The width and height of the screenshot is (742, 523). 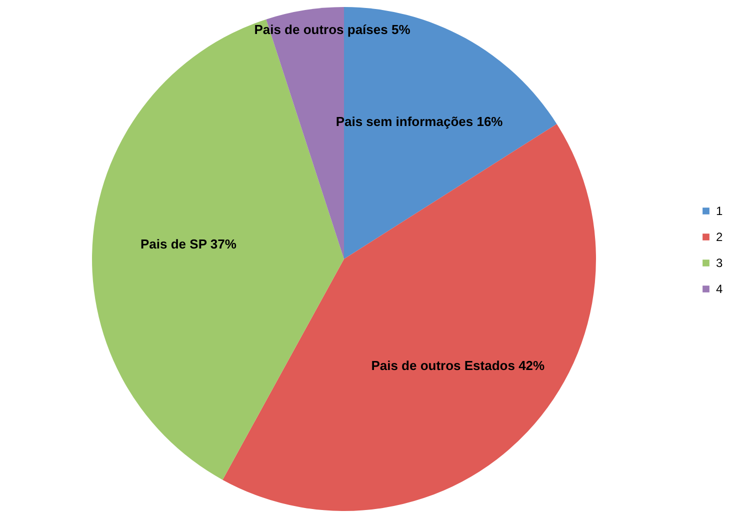 What do you see at coordinates (719, 263) in the screenshot?
I see `legend-label: 3` at bounding box center [719, 263].